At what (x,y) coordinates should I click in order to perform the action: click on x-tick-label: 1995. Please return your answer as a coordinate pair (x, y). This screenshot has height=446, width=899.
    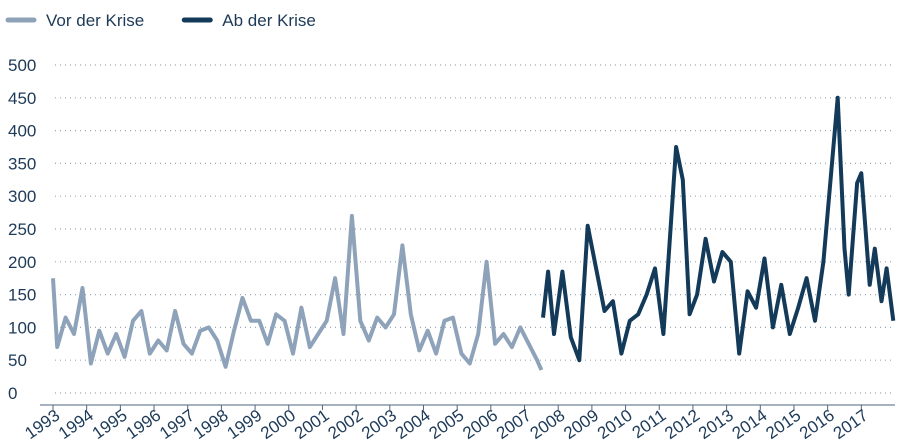
    Looking at the image, I should click on (110, 424).